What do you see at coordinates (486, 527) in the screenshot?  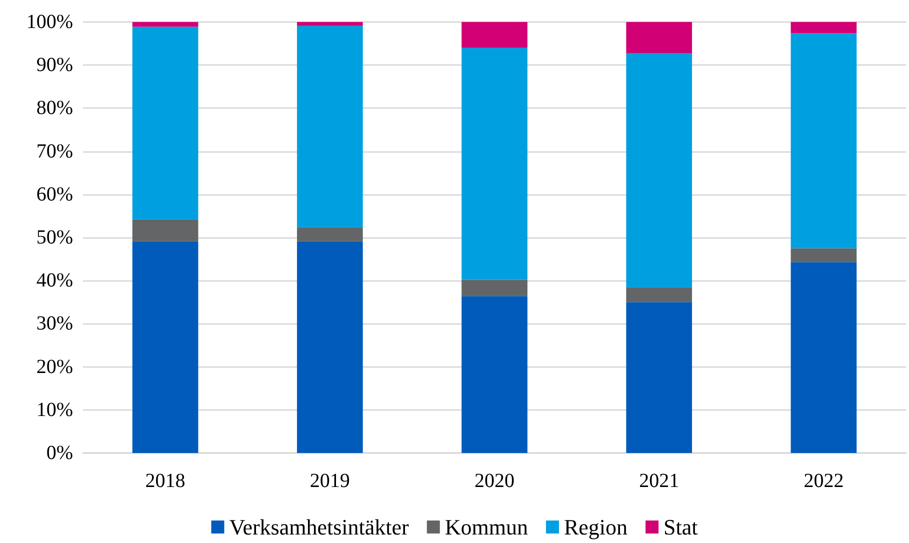 I see `legend-label: Kommun` at bounding box center [486, 527].